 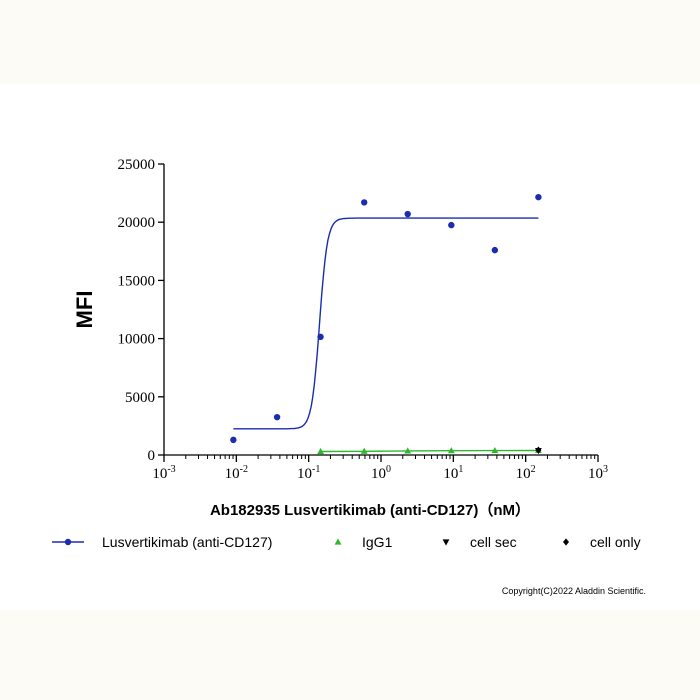 What do you see at coordinates (137, 340) in the screenshot?
I see `y-tick-label: 10000` at bounding box center [137, 340].